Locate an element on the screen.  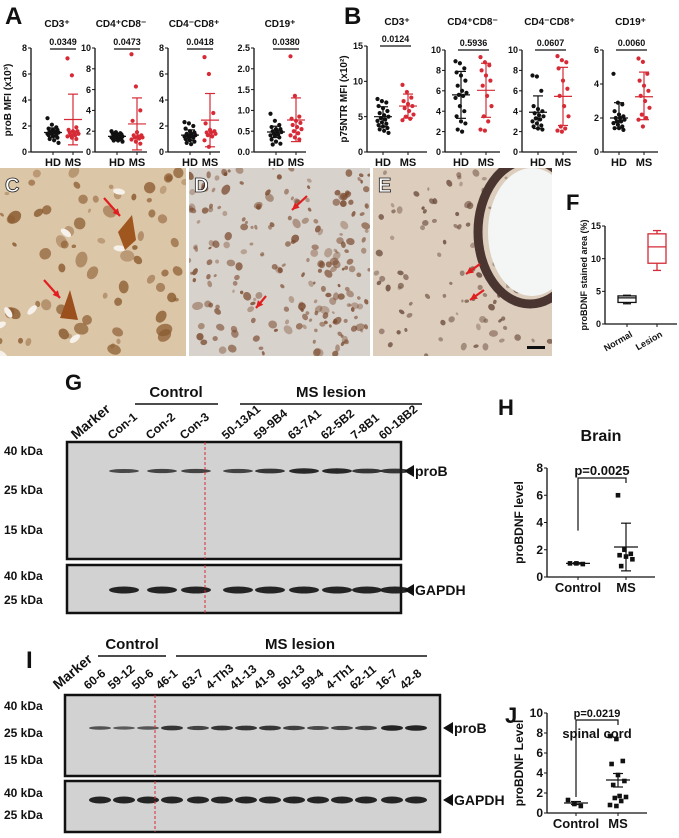
lane-label: Marker is located at coordinates (91, 421).